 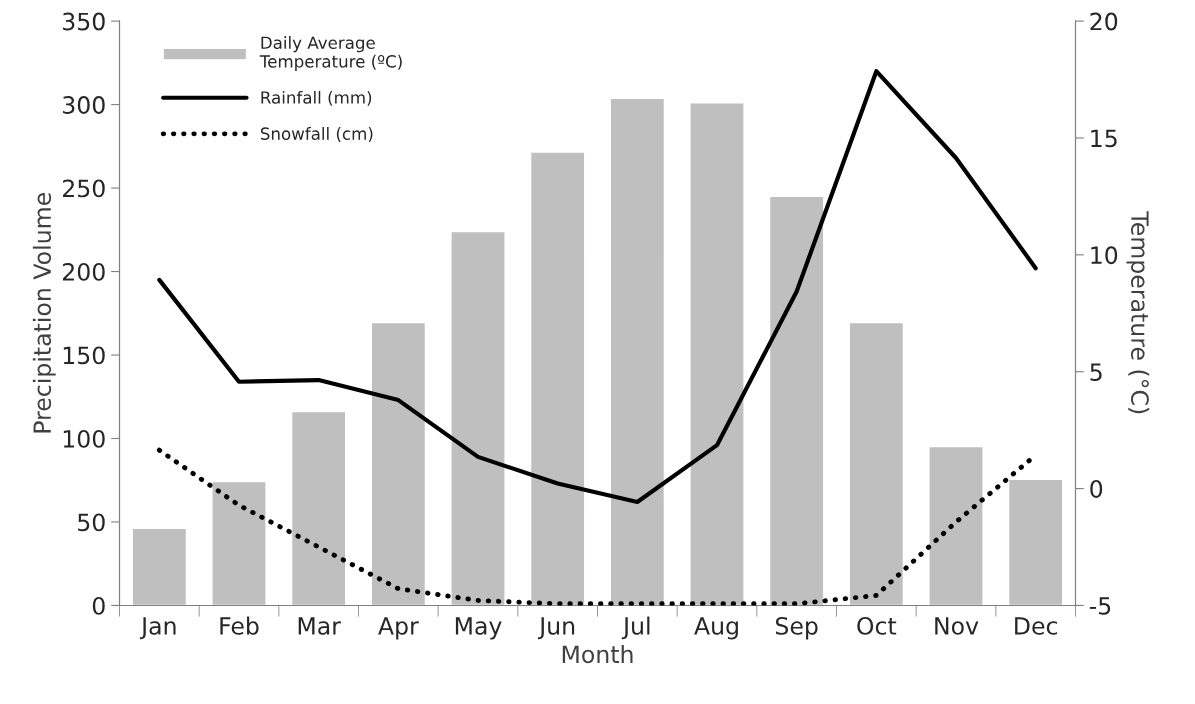 What do you see at coordinates (84, 438) in the screenshot?
I see `y-tick-label: 100` at bounding box center [84, 438].